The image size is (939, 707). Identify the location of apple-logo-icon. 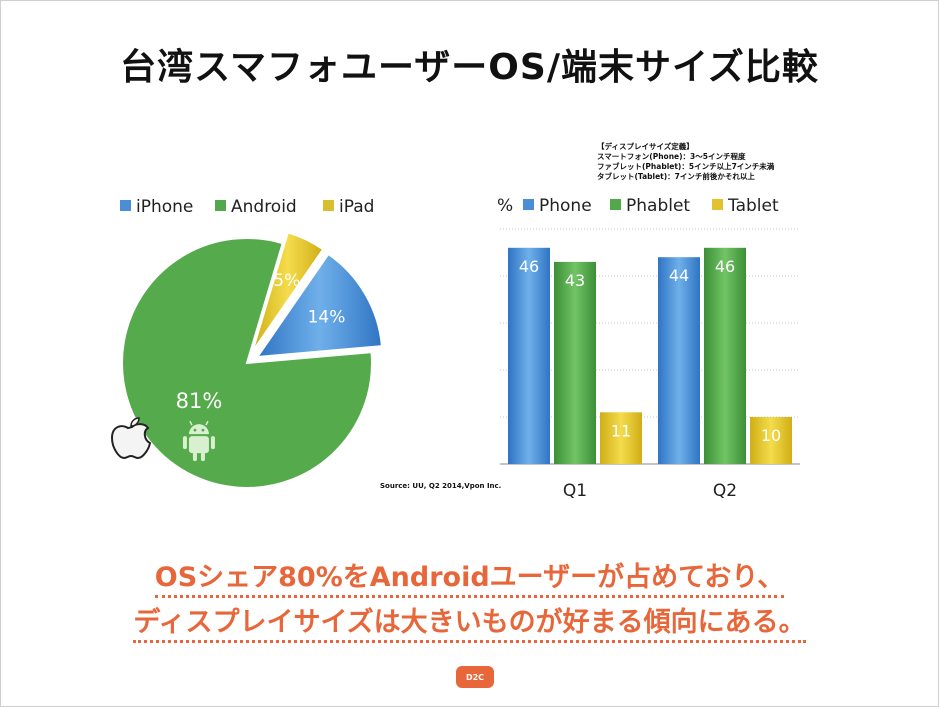
(131, 438).